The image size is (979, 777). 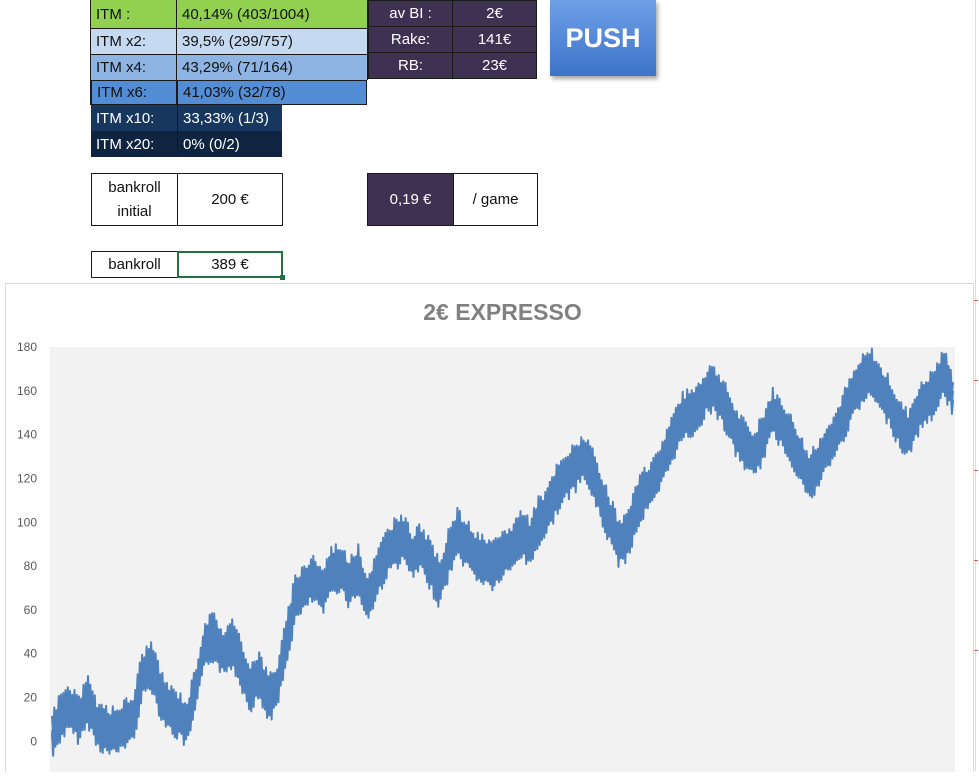 What do you see at coordinates (410, 13) in the screenshot?
I see `avbi-label: av BI :` at bounding box center [410, 13].